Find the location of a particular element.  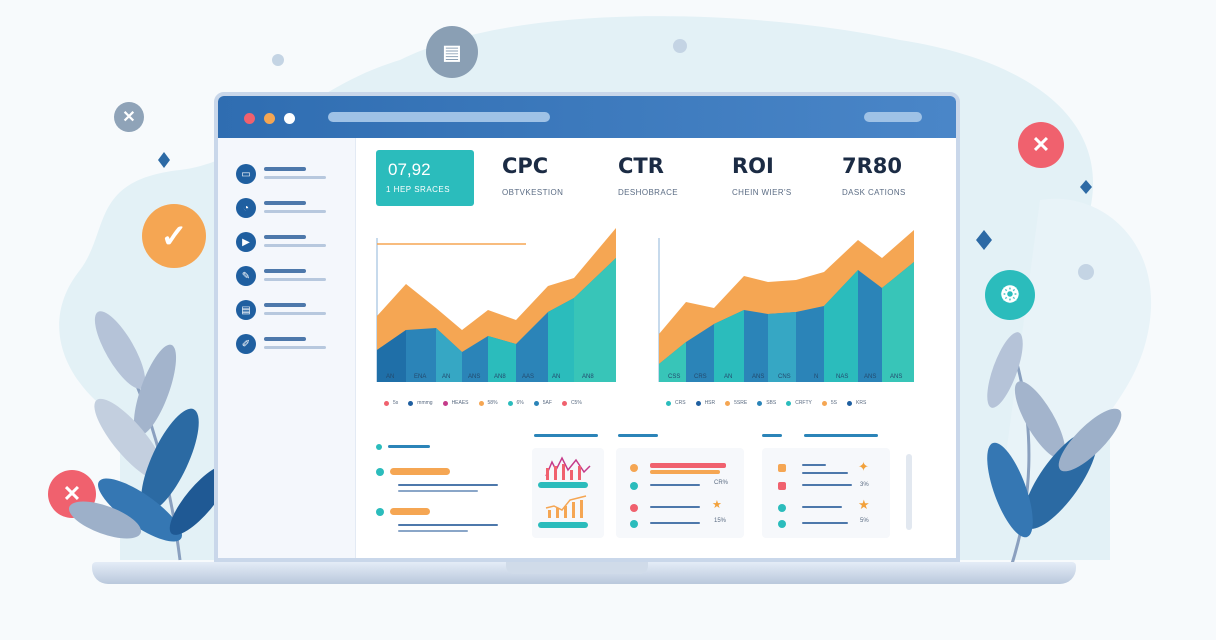

stat-value: 3% is located at coordinates (864, 485).